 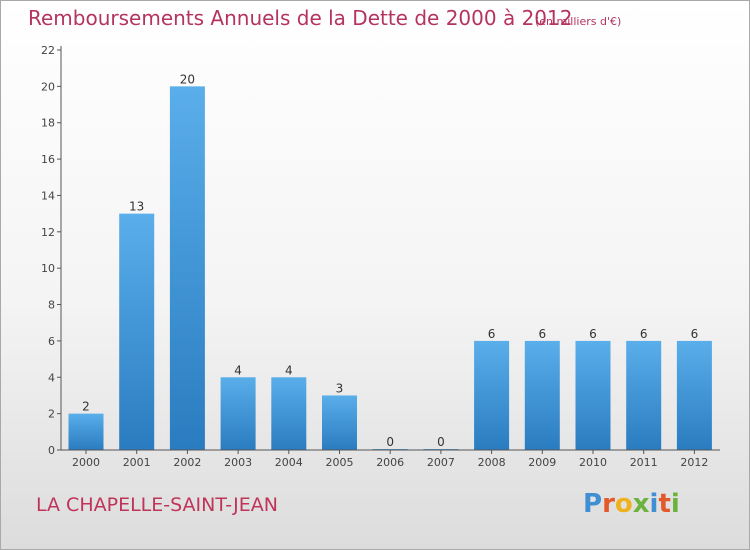 What do you see at coordinates (340, 462) in the screenshot?
I see `x-tick-label: 2005` at bounding box center [340, 462].